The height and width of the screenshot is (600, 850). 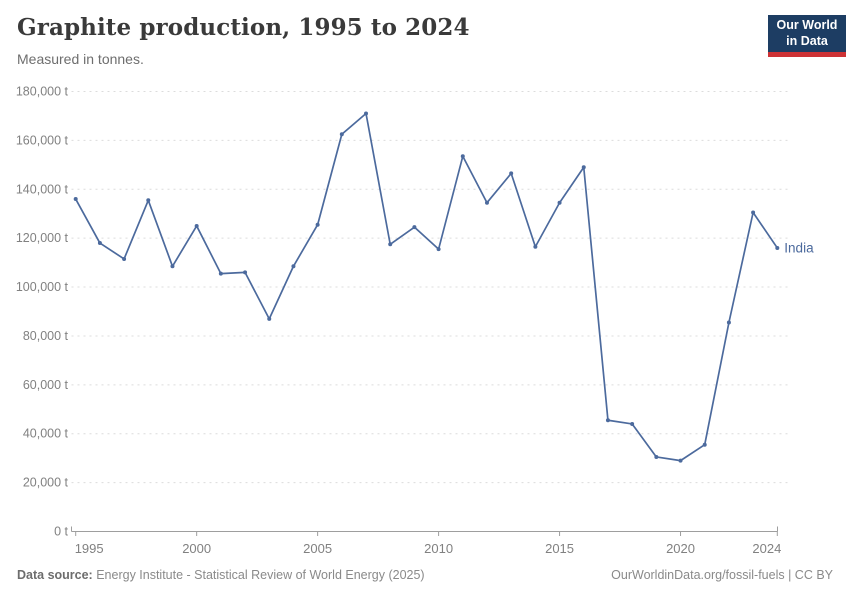 I want to click on x-axis-tick-label: 2010, so click(x=438, y=548).